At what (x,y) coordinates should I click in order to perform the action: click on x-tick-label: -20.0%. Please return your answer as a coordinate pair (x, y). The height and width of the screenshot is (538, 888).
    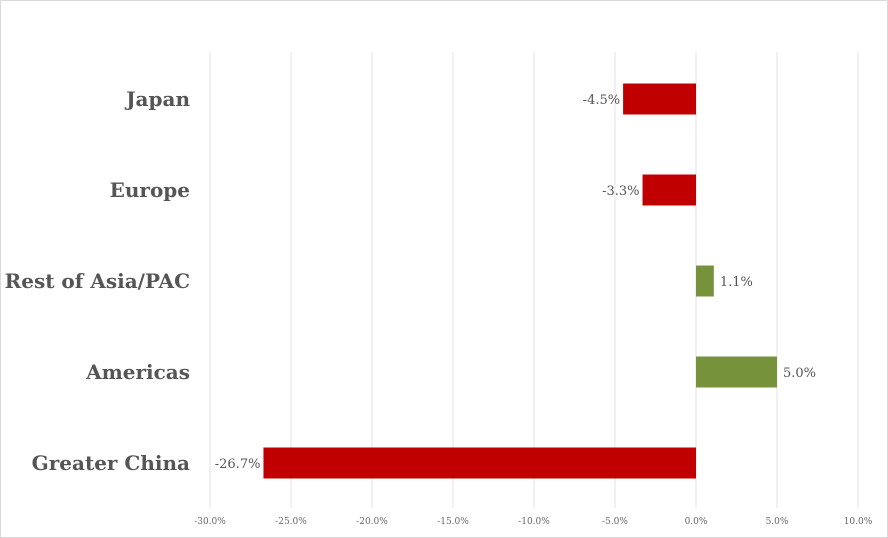
    Looking at the image, I should click on (372, 522).